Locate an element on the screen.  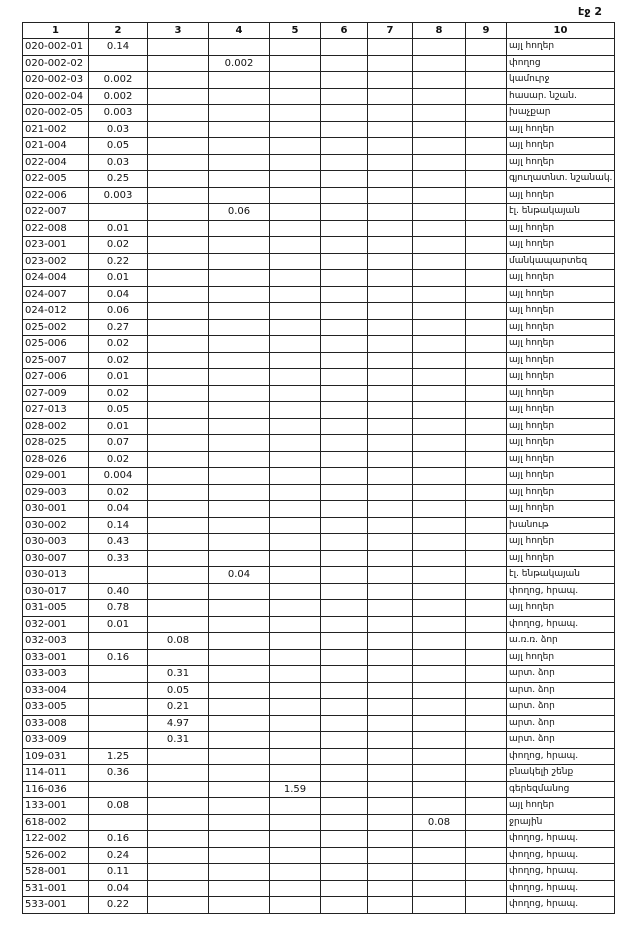
table-cell: 032-001 is located at coordinates (55, 624).